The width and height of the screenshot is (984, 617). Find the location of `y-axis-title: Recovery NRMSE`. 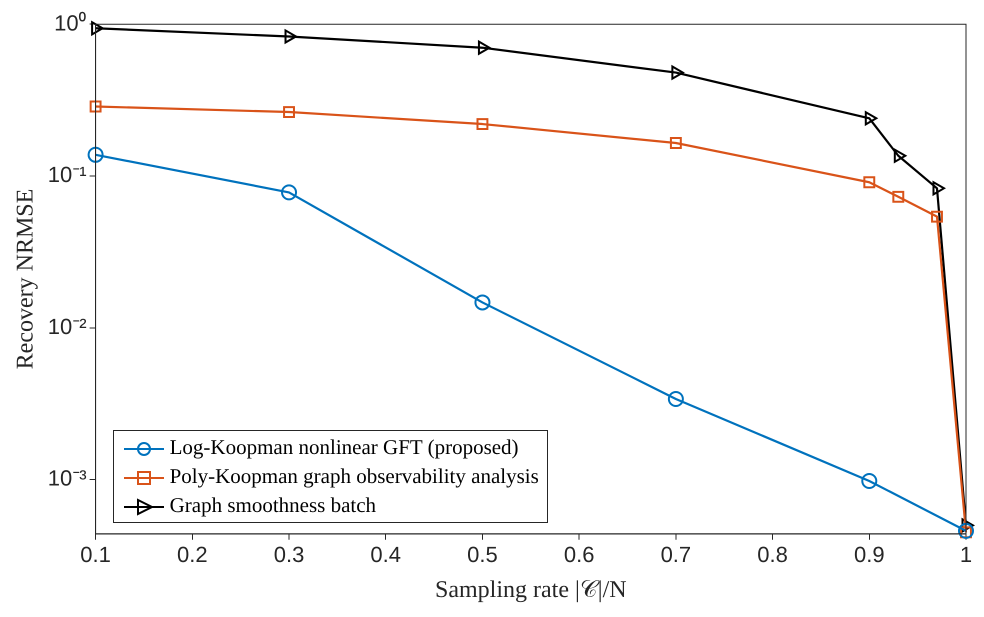

y-axis-title: Recovery NRMSE is located at coordinates (25, 279).